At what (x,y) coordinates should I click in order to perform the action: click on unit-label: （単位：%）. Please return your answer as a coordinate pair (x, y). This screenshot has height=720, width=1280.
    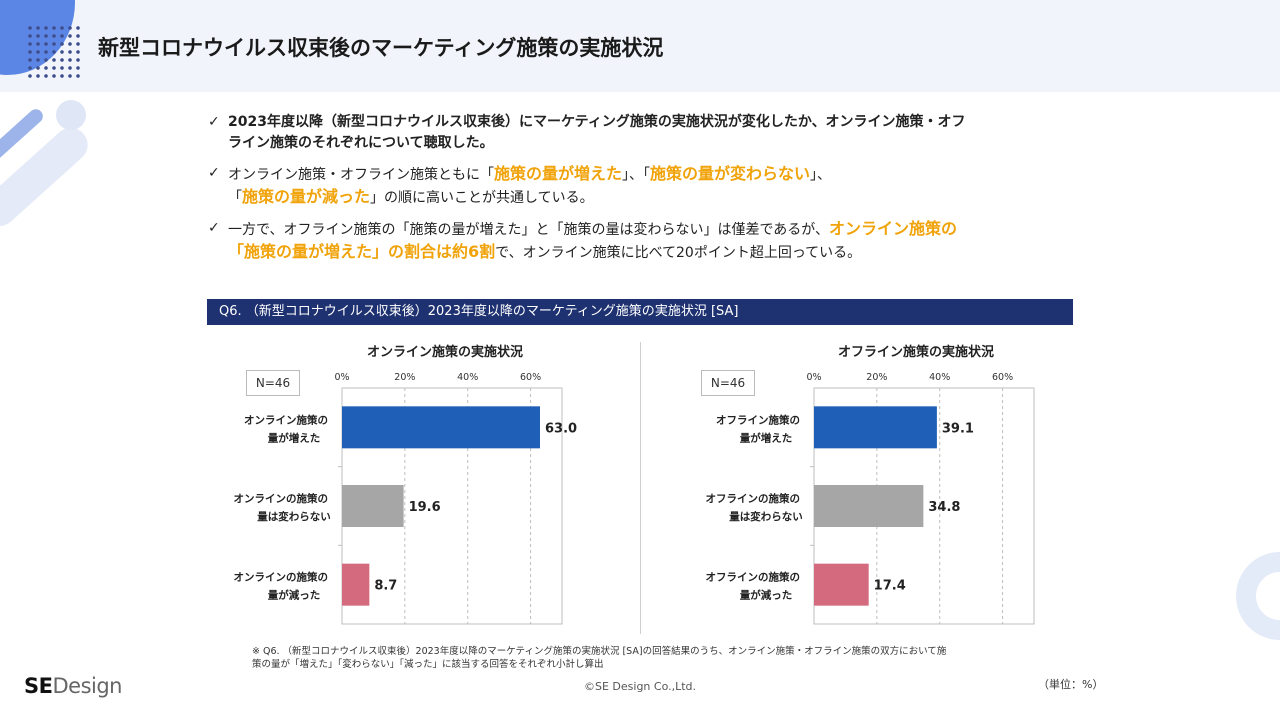
    Looking at the image, I should click on (1071, 684).